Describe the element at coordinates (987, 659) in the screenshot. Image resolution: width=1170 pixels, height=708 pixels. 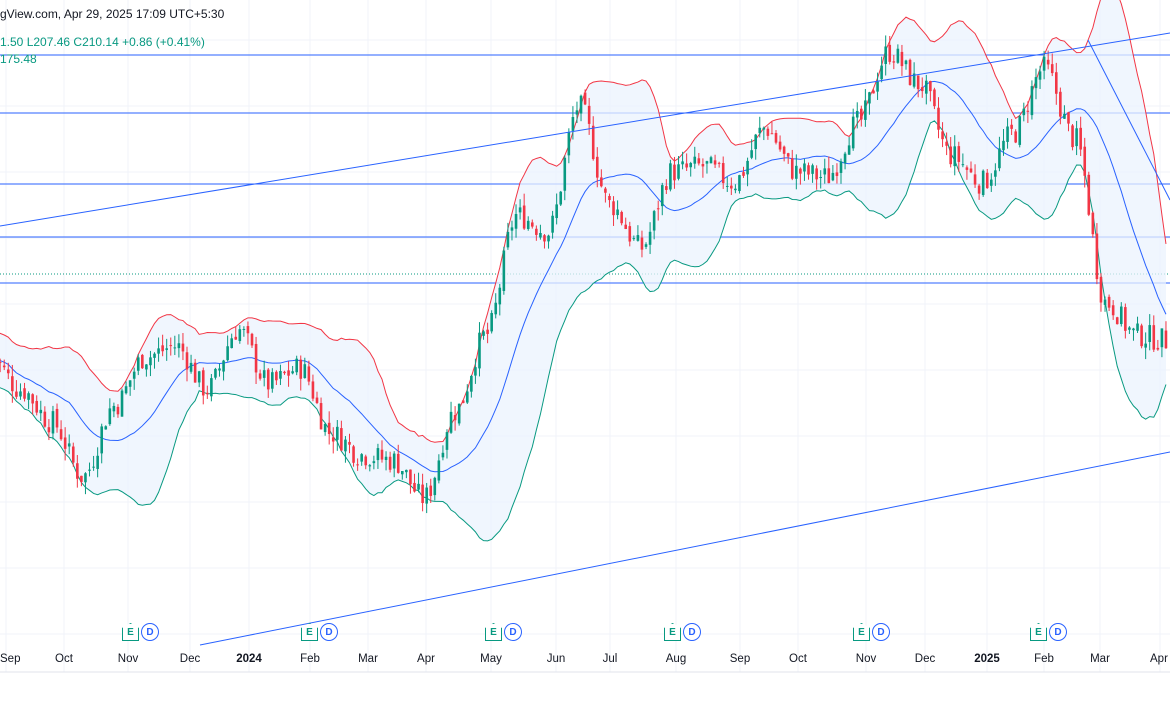
I see `time-axis-tick-label: 2025` at that location.